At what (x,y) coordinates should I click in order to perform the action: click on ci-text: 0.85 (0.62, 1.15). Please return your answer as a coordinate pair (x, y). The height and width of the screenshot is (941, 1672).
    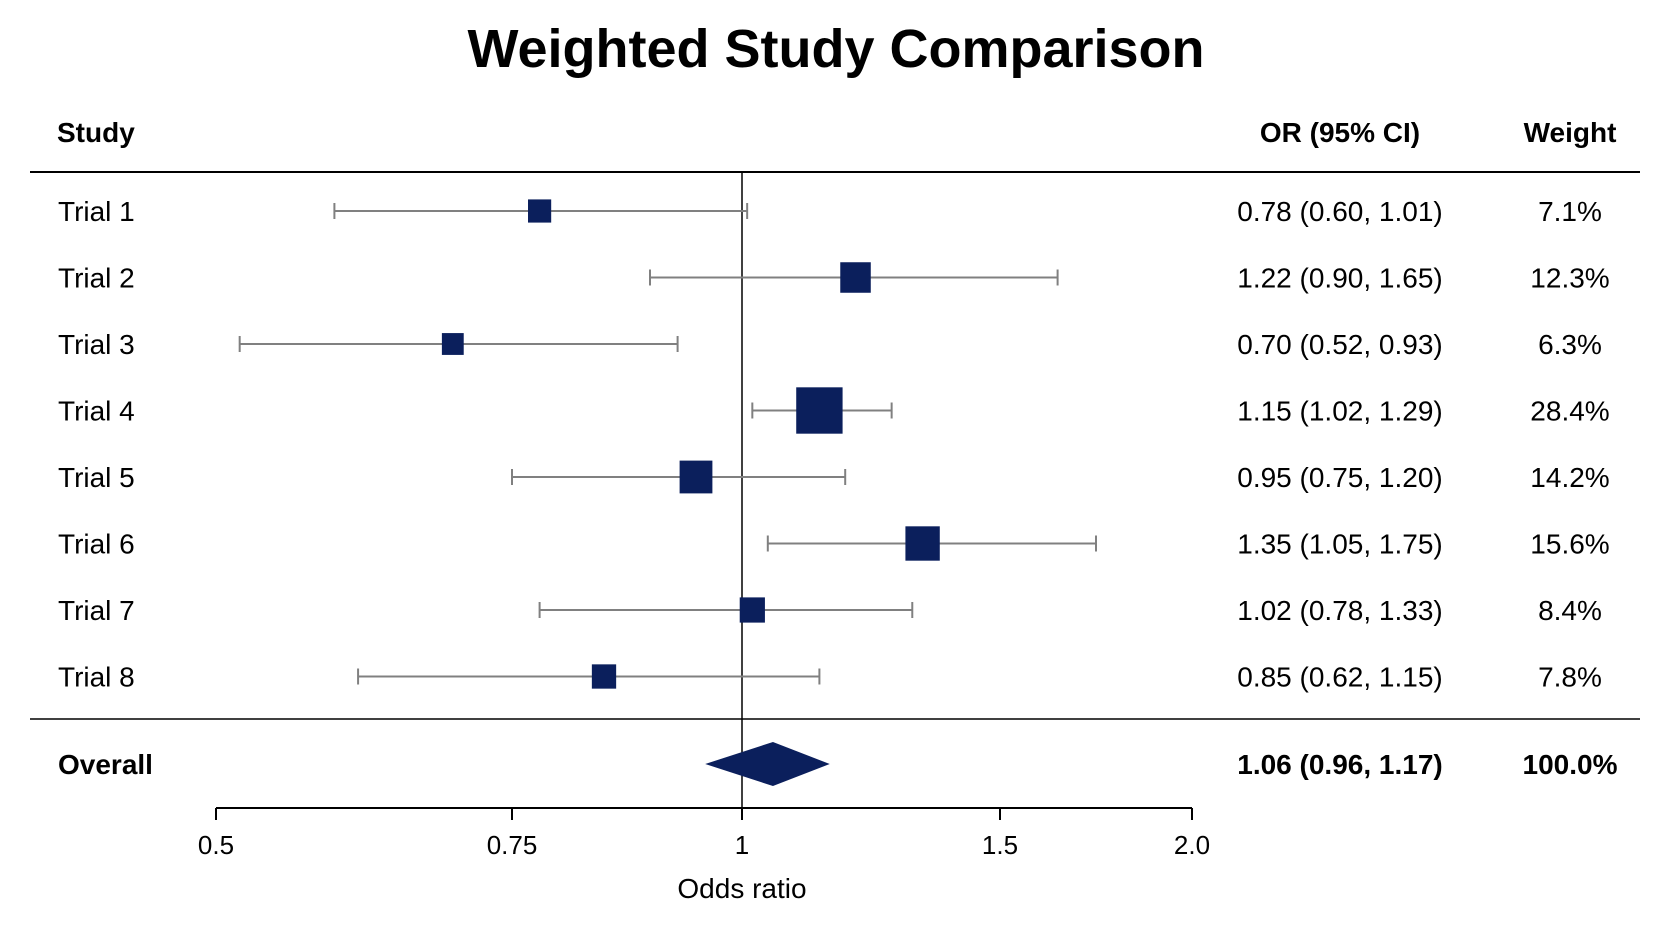
    Looking at the image, I should click on (1339, 677).